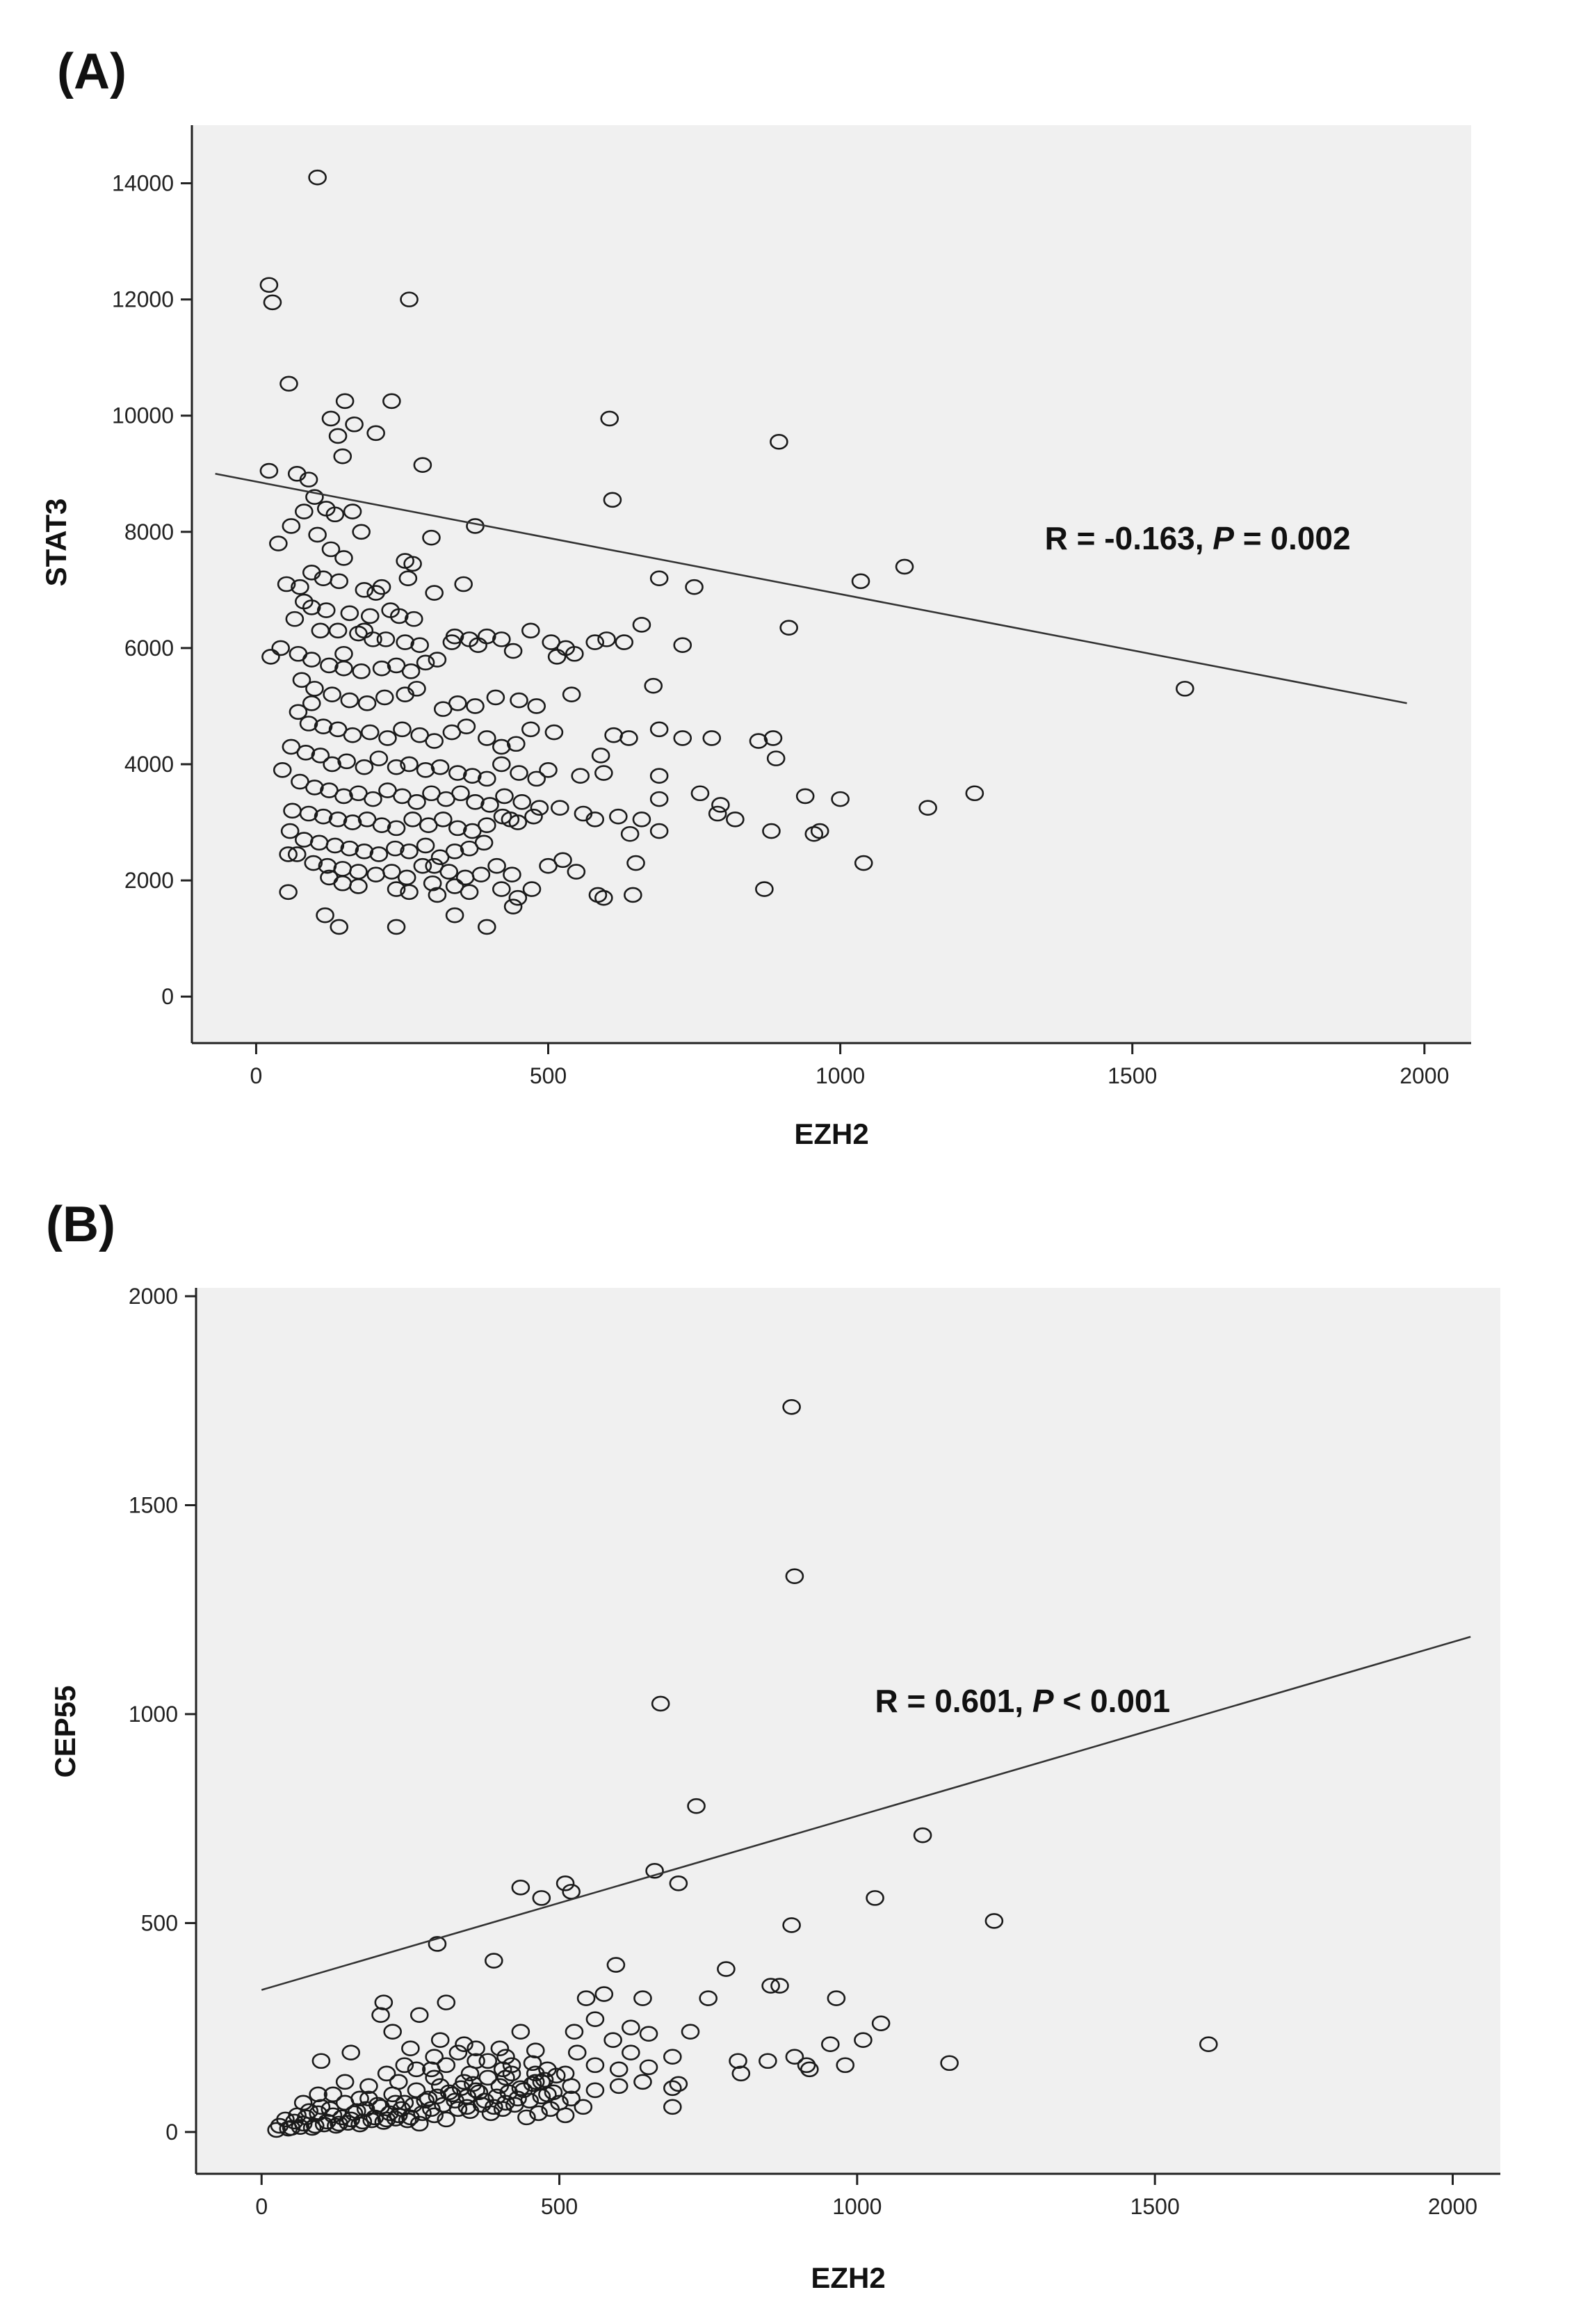  I want to click on y-tick-label-a: 4000, so click(149, 765).